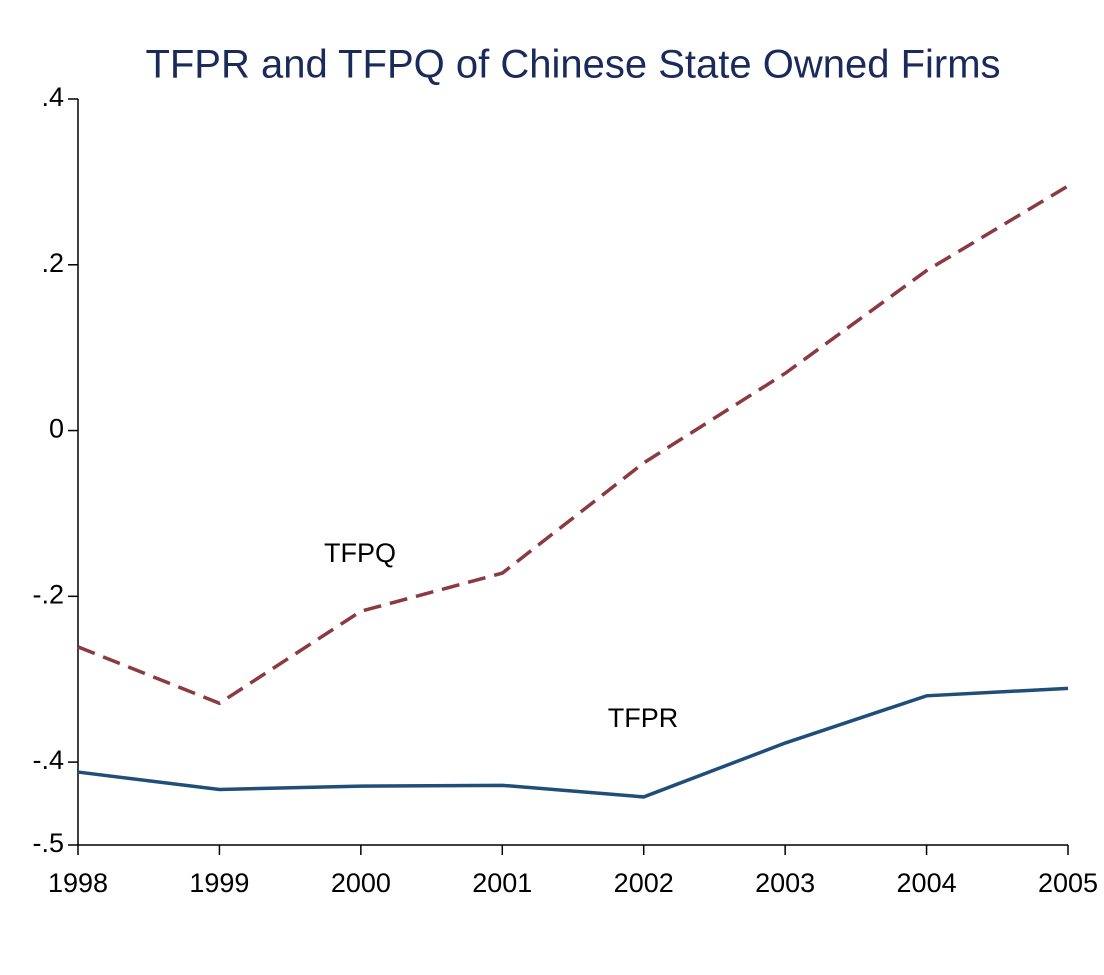 Image resolution: width=1104 pixels, height=975 pixels. I want to click on y-tick-label: 0, so click(56, 429).